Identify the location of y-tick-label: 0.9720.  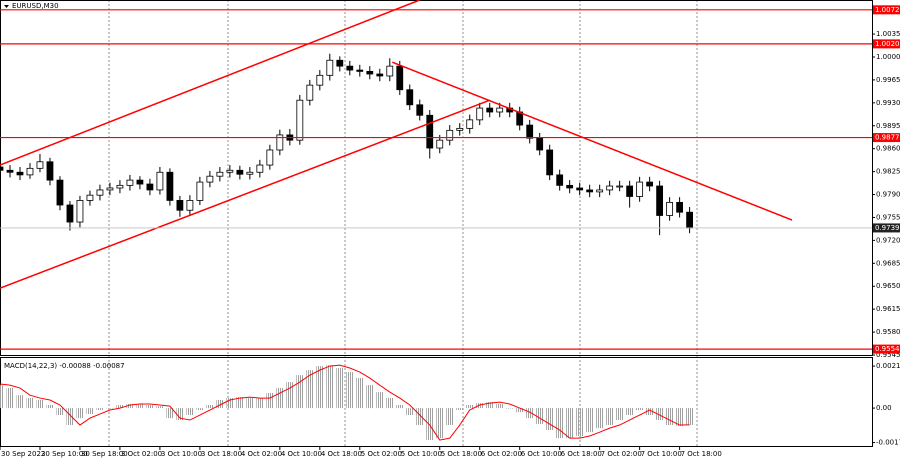
(888, 240).